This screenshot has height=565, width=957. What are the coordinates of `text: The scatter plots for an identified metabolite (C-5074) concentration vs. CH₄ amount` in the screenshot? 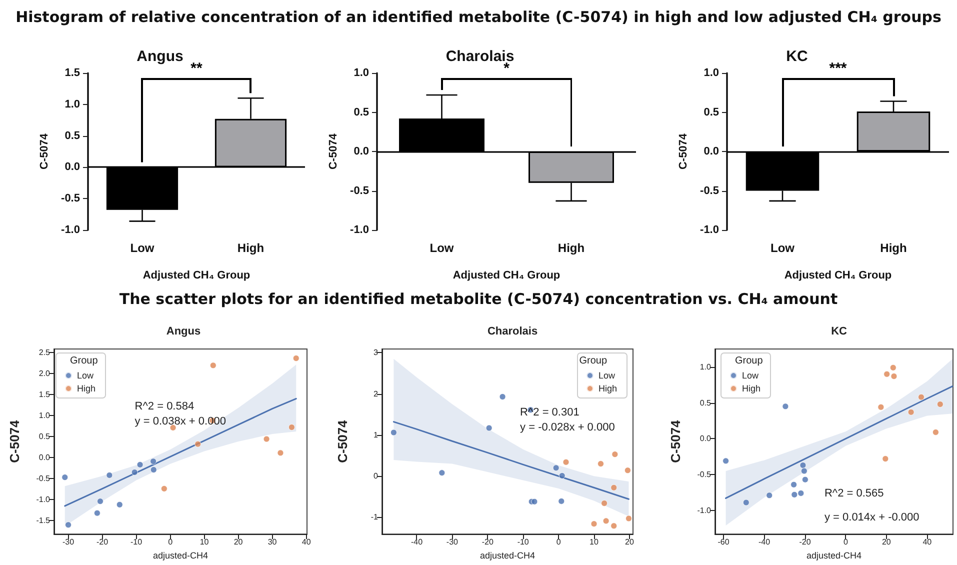 It's located at (478, 299).